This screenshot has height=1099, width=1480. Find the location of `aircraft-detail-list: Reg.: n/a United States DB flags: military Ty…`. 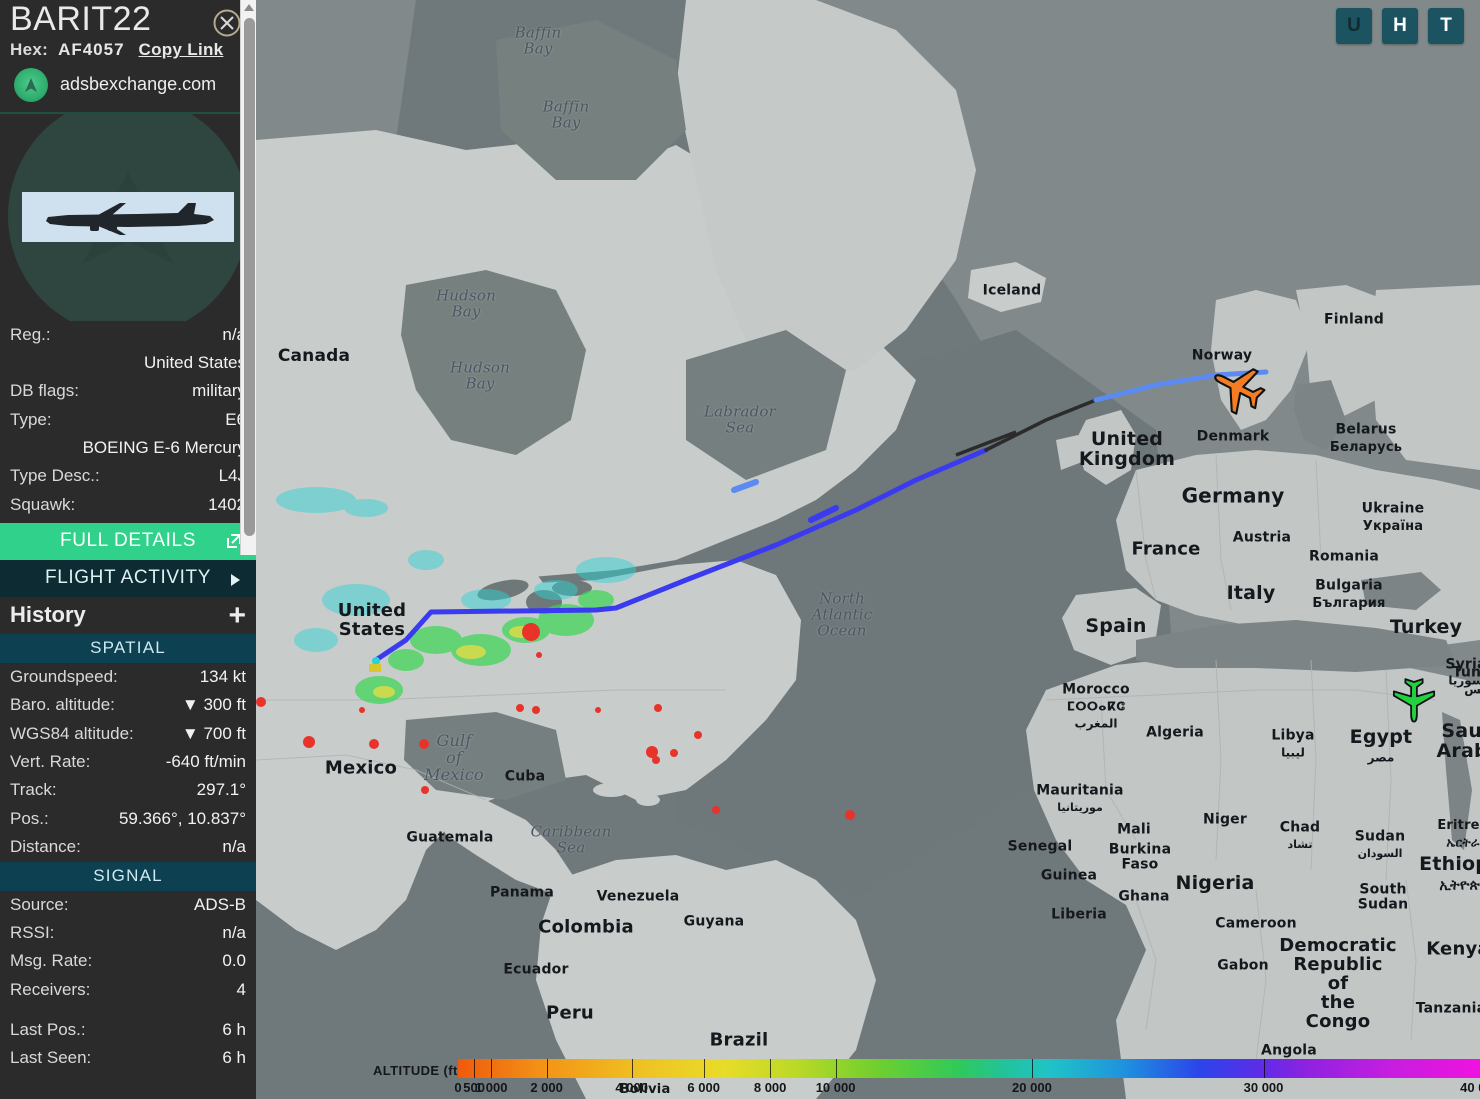

aircraft-detail-list: Reg.: n/a United States DB flags: military Ty… is located at coordinates (128, 420).